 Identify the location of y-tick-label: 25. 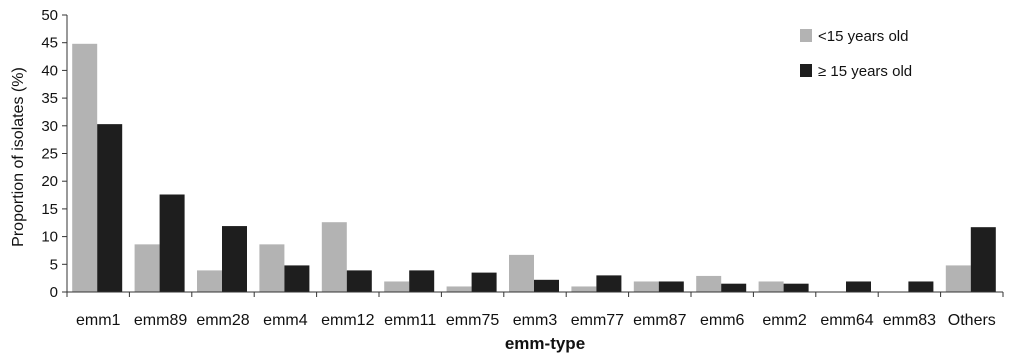
(49, 154).